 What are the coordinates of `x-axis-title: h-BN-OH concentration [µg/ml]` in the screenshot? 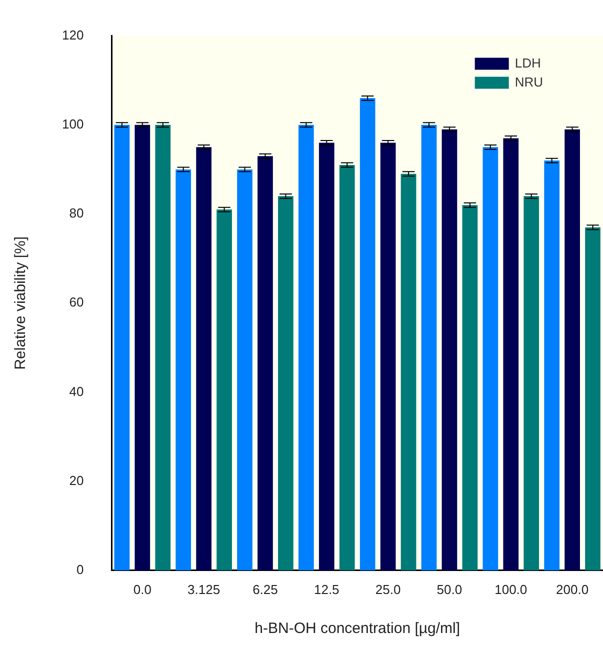 It's located at (357, 629).